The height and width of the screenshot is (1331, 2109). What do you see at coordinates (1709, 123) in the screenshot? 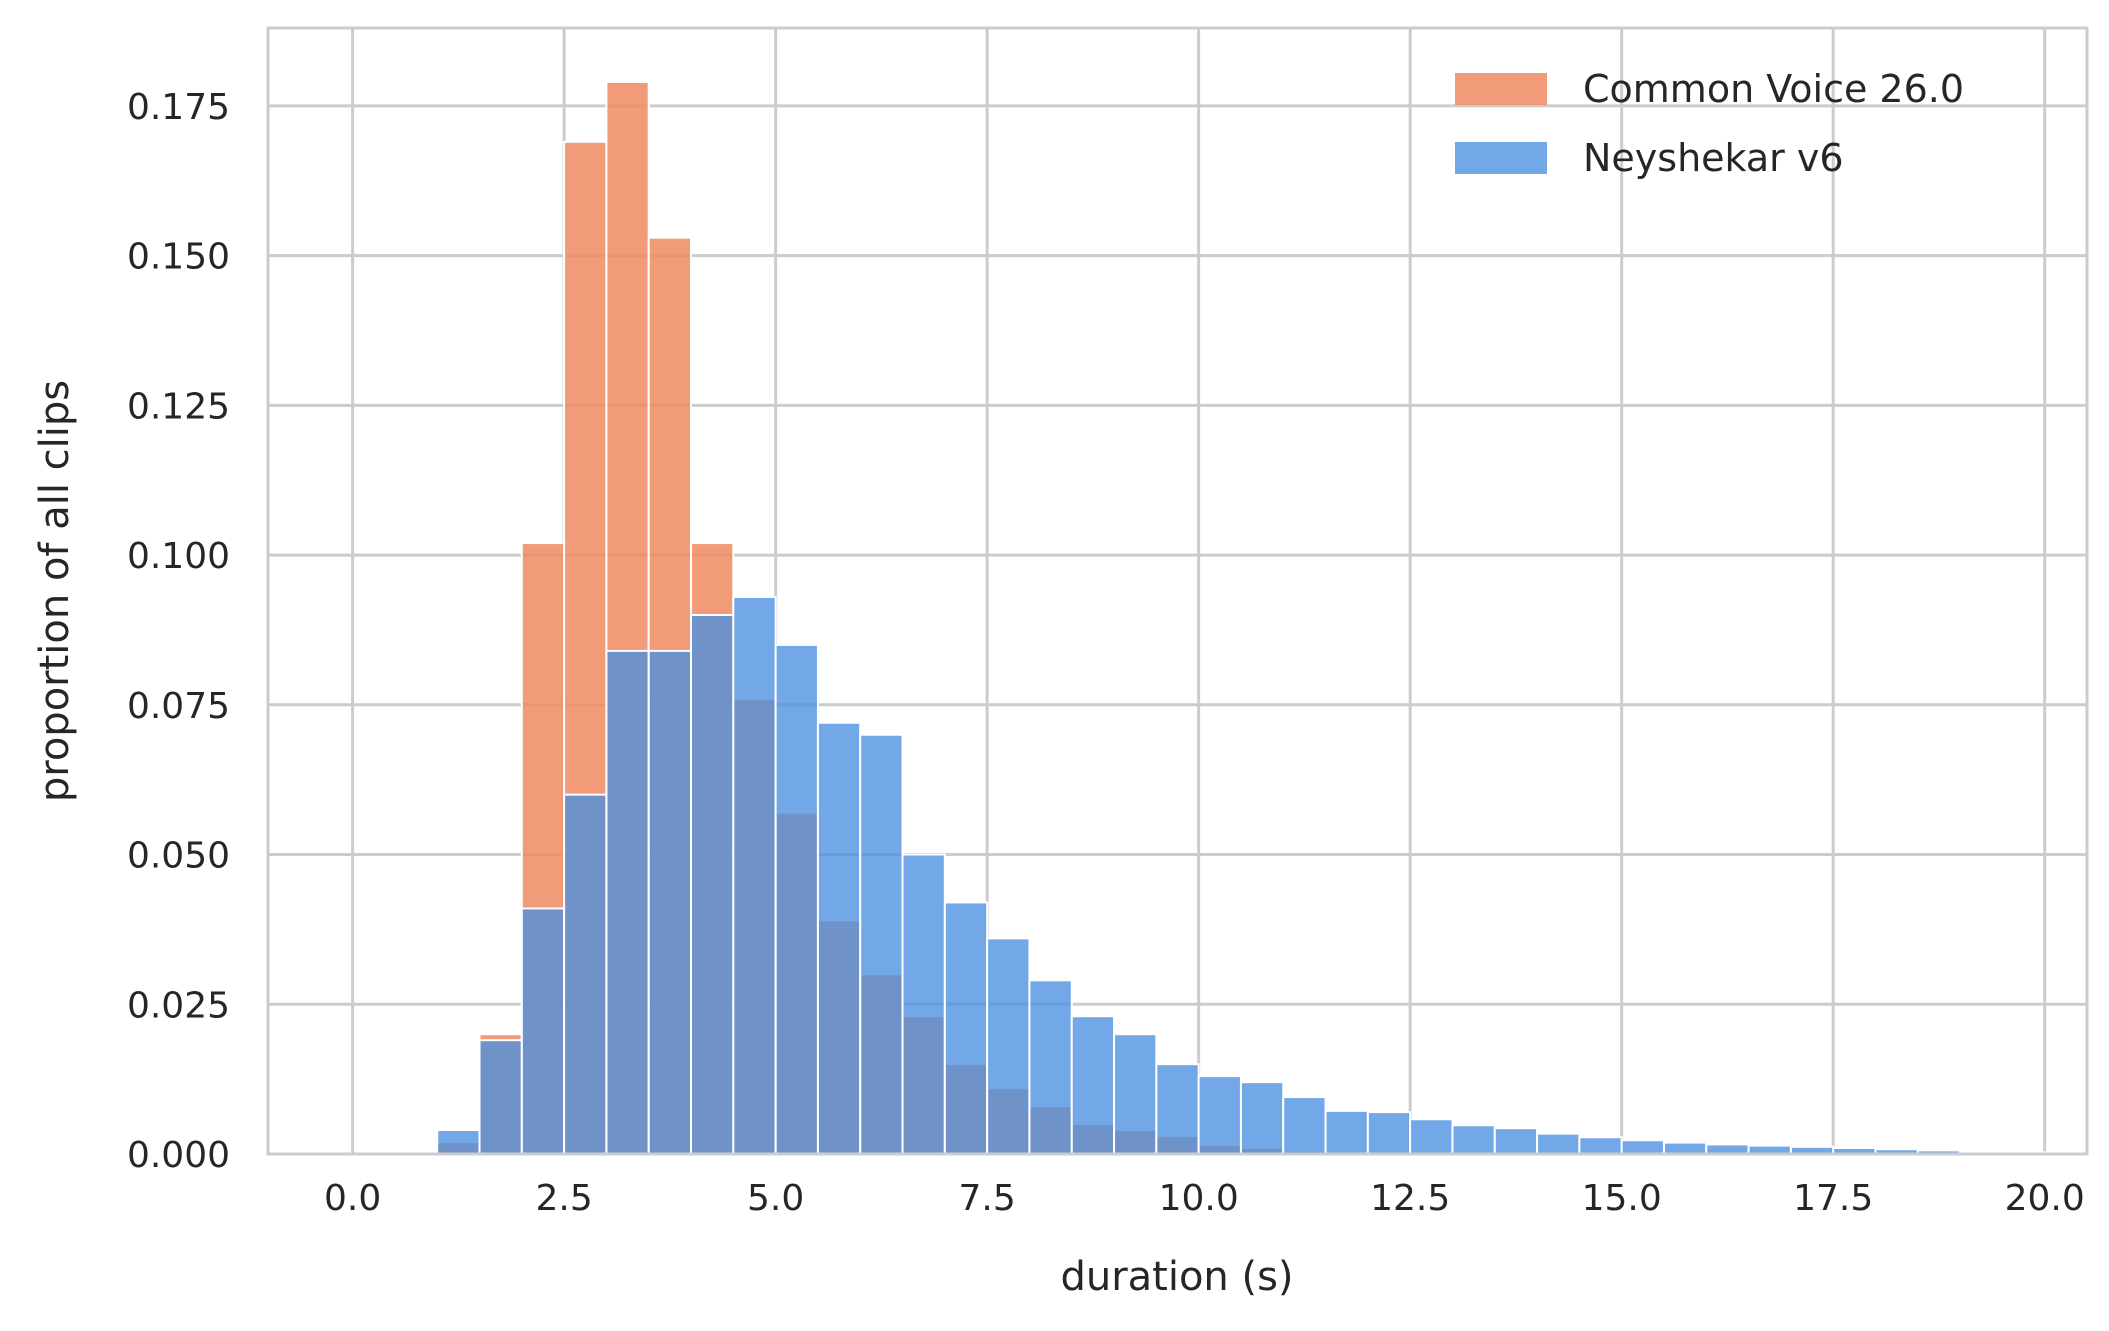
I see `legend: Common Voice 26.0 Neyshekar v6` at bounding box center [1709, 123].